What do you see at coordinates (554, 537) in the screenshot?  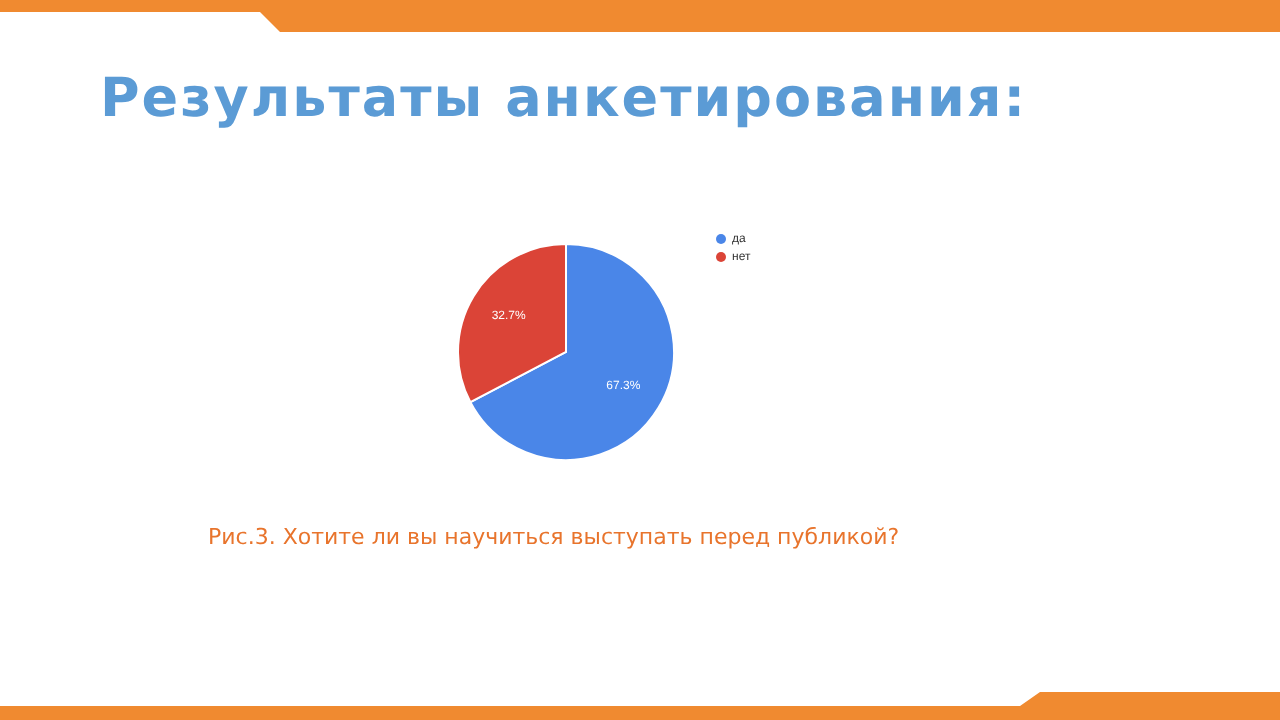 I see `text: Рис.3. Хотите ли вы научиться выступать перед публикой?` at bounding box center [554, 537].